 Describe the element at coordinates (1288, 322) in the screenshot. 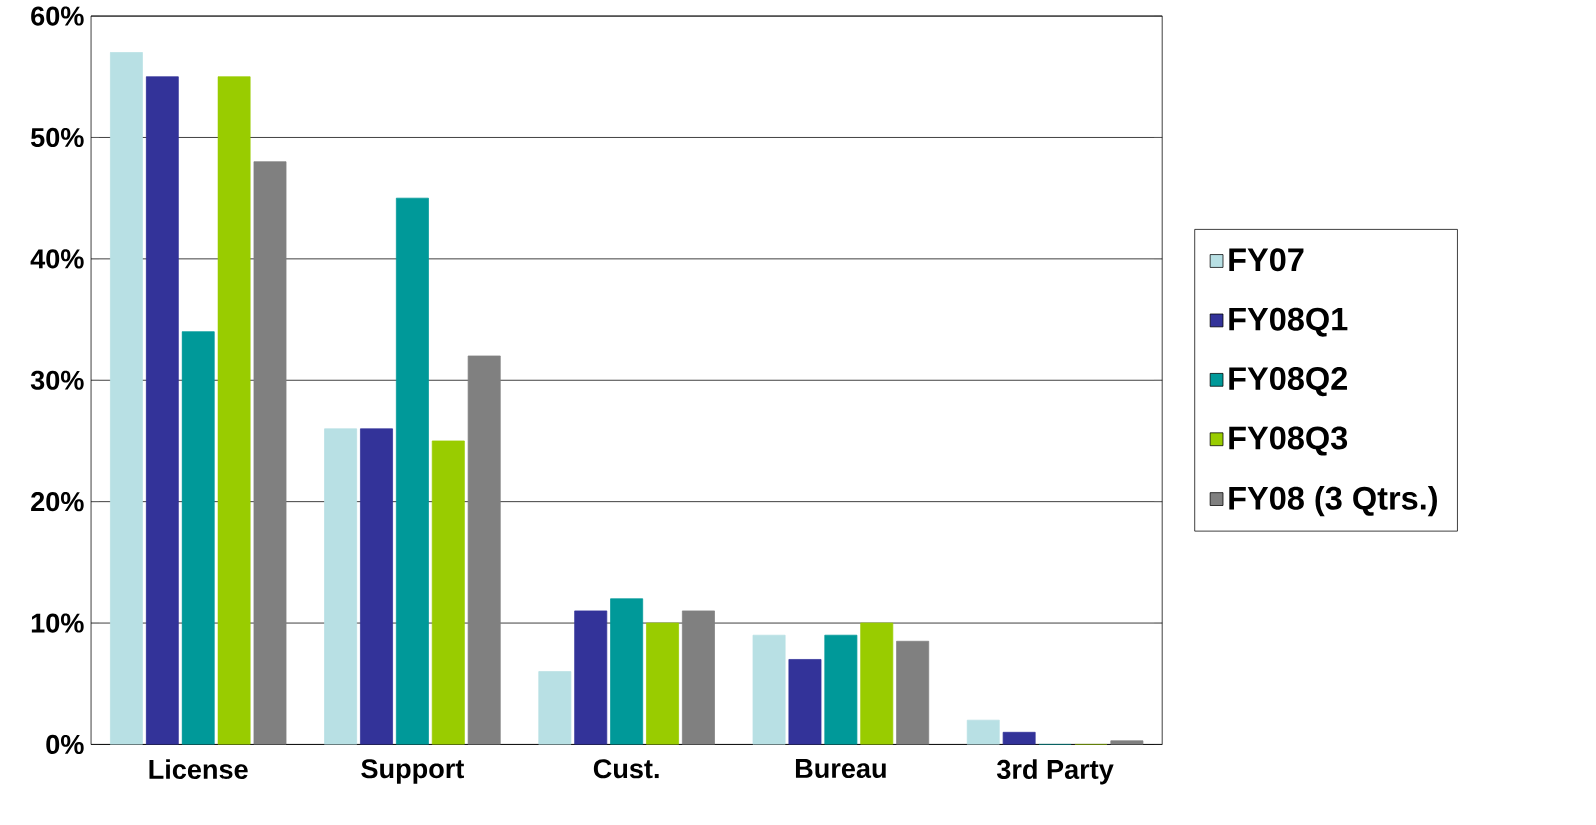

I see `legend-label: FY08Q1` at that location.